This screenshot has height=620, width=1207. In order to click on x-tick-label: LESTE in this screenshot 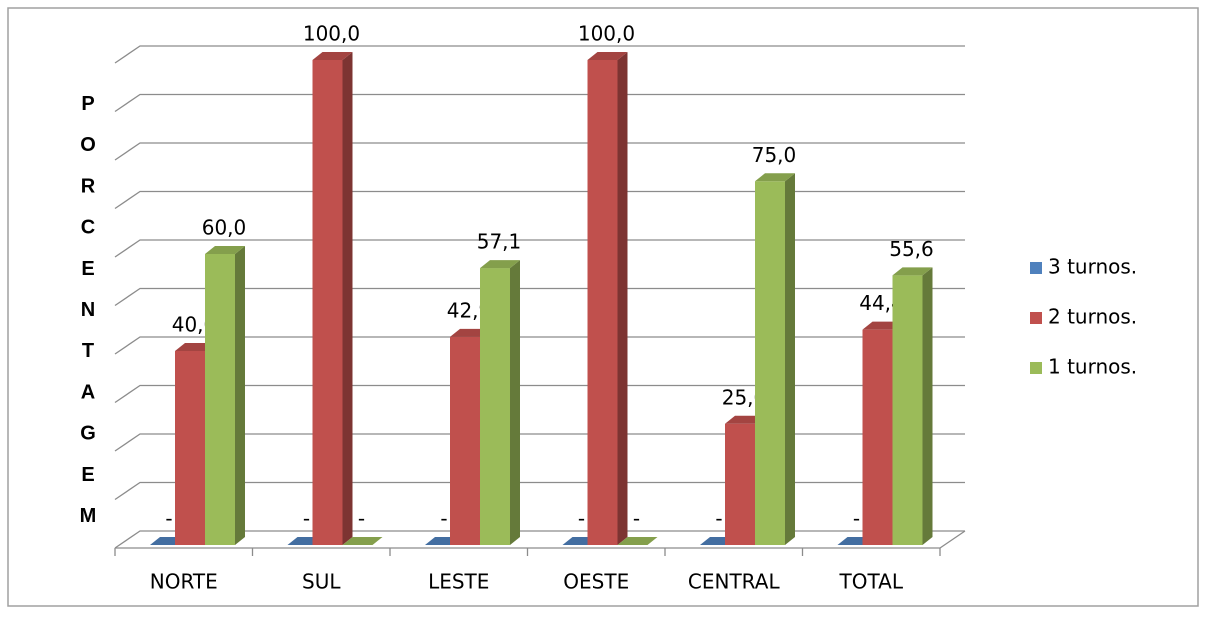, I will do `click(458, 582)`.